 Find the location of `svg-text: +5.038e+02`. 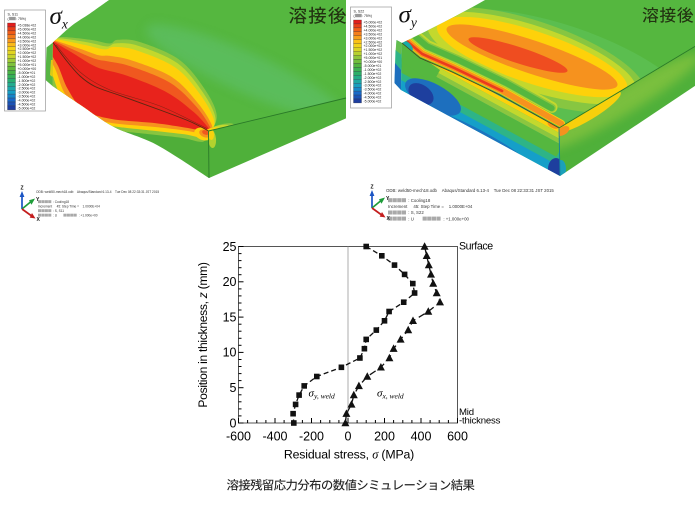

svg-text: +5.038e+02 is located at coordinates (27, 26).